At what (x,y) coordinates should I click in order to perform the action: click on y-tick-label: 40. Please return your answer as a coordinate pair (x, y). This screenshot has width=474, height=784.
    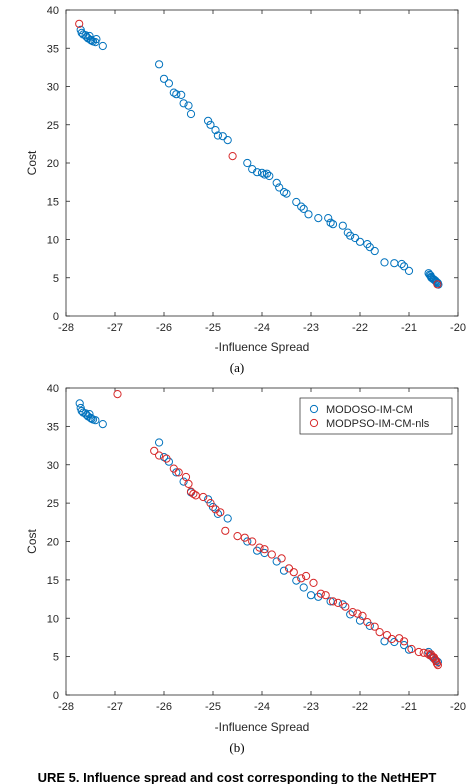
    Looking at the image, I should click on (53, 389).